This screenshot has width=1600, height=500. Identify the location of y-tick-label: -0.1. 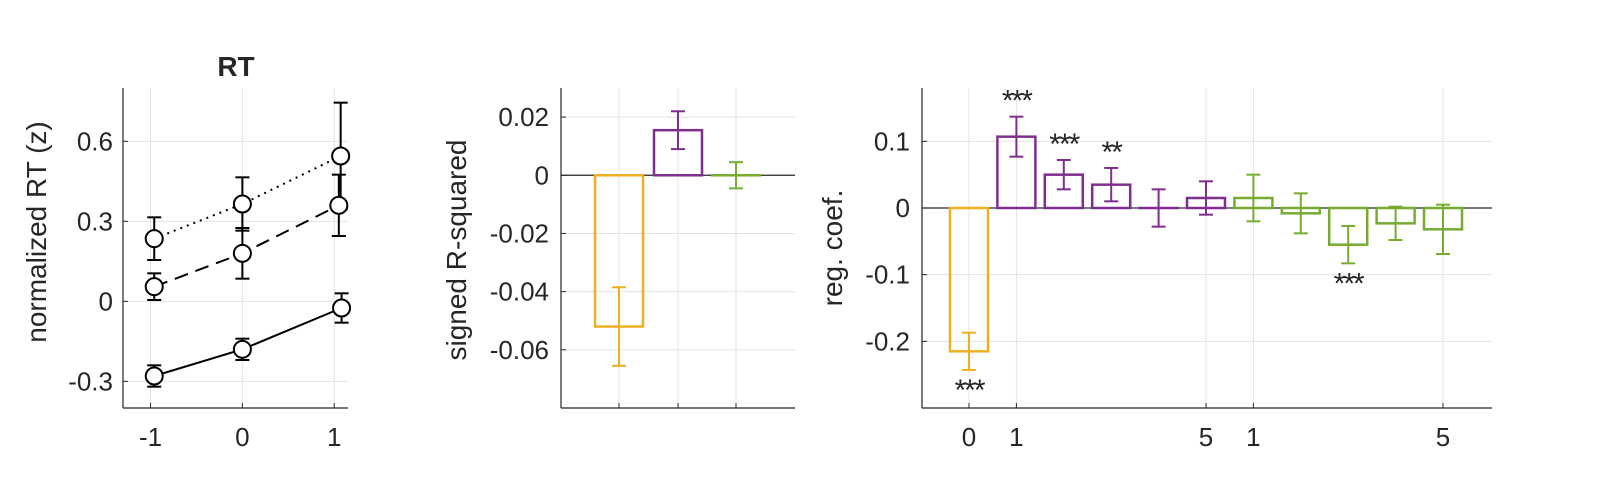
(887, 275).